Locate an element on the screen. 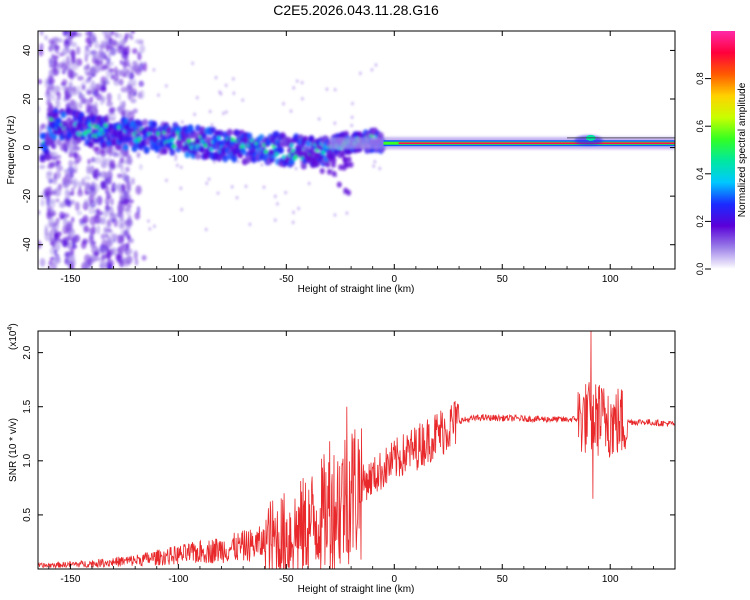  y-tick-label: 1.5 is located at coordinates (27, 406).